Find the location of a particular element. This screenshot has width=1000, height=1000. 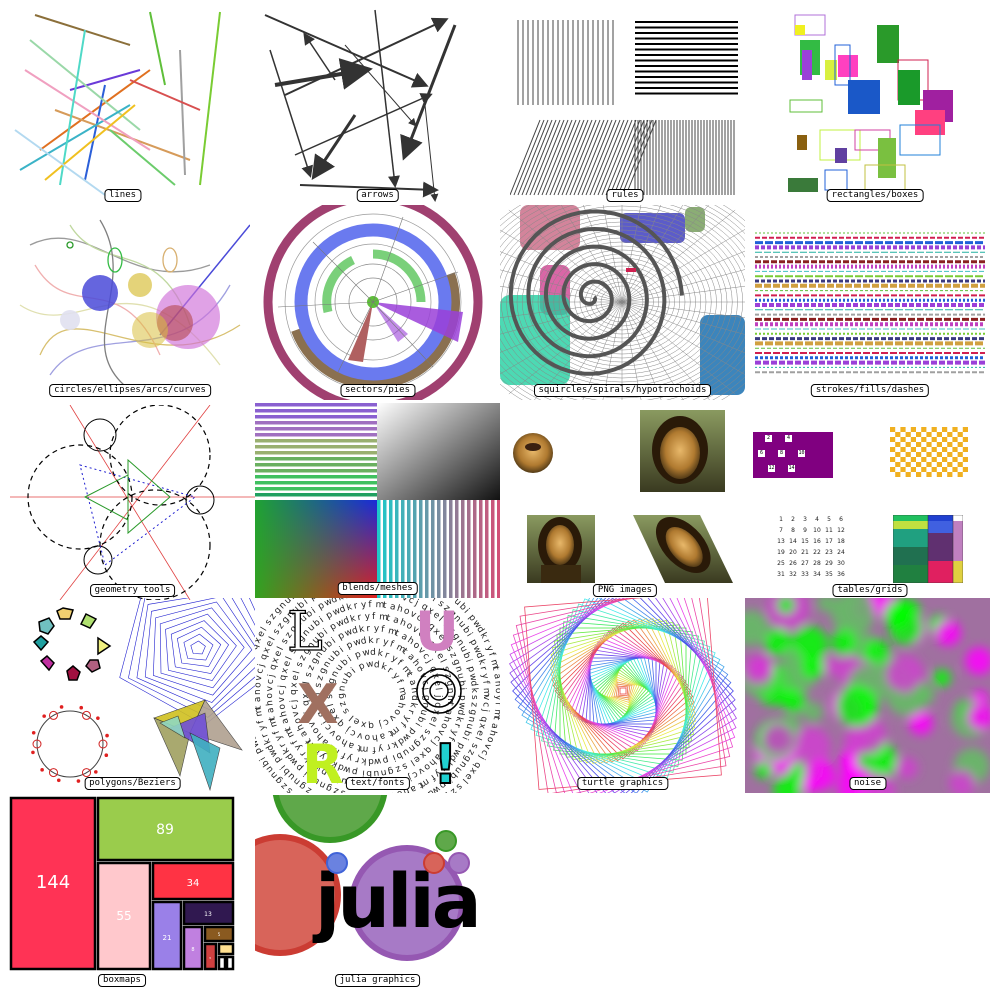

number-grid-cell: 16 is located at coordinates (817, 541).